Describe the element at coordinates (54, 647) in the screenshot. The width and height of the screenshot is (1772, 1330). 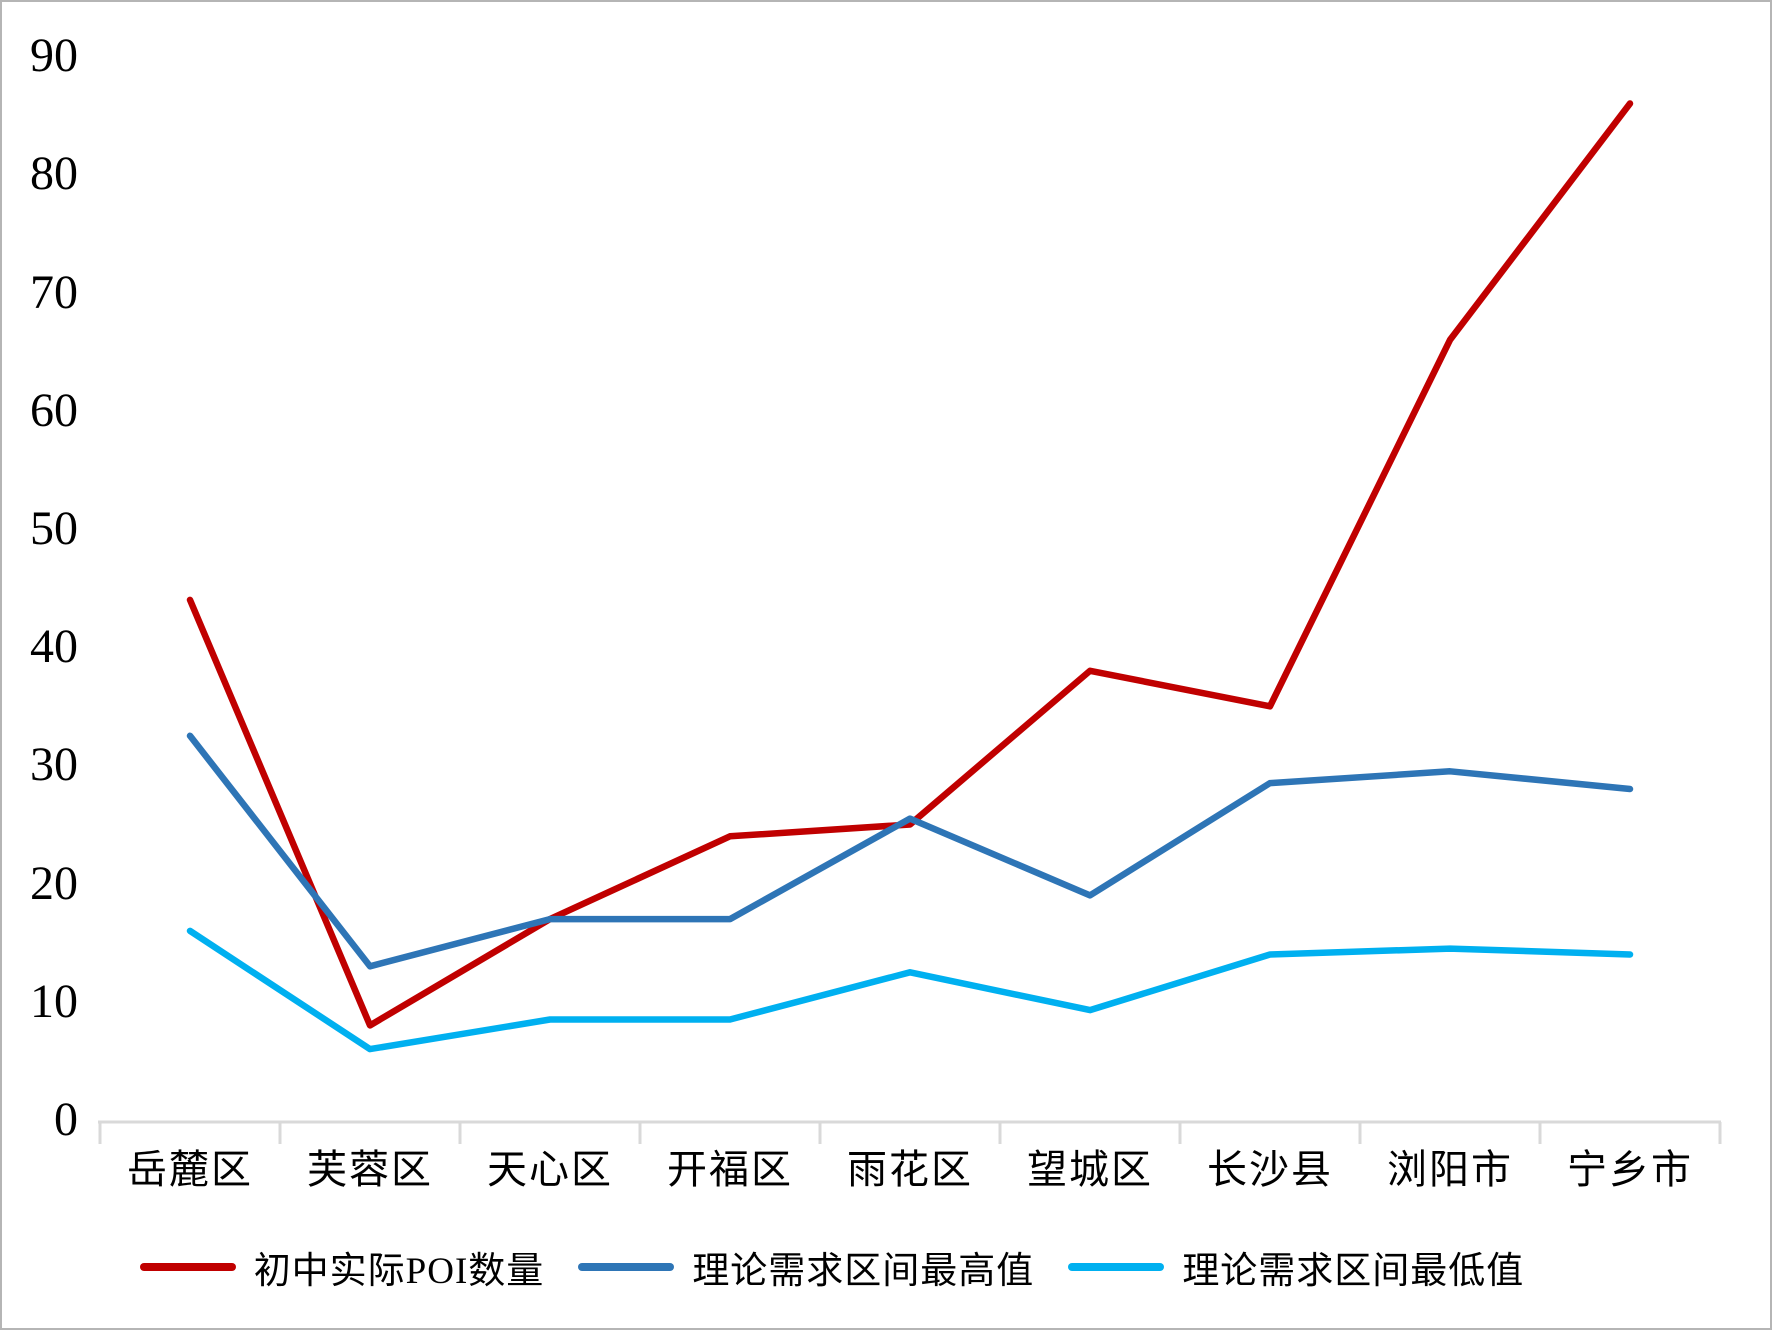
I see `y-tick-label: 40` at that location.